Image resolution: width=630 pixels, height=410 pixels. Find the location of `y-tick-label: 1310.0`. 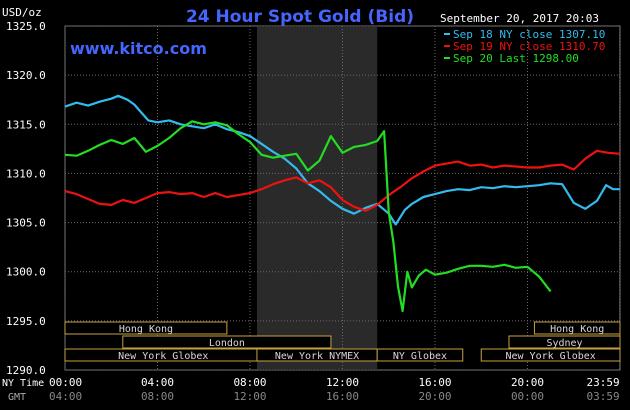

y-tick-label: 1310.0 is located at coordinates (26, 173).